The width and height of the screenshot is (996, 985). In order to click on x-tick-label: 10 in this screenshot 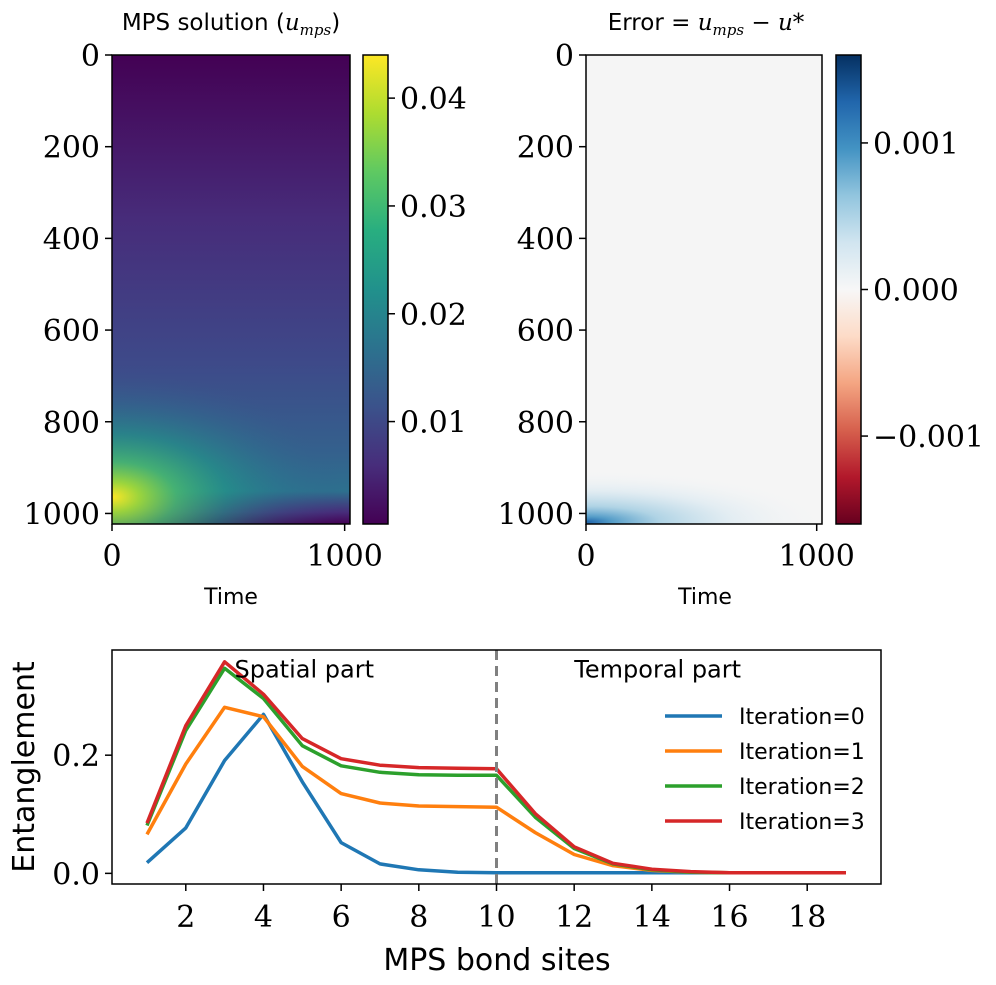, I will do `click(496, 917)`.